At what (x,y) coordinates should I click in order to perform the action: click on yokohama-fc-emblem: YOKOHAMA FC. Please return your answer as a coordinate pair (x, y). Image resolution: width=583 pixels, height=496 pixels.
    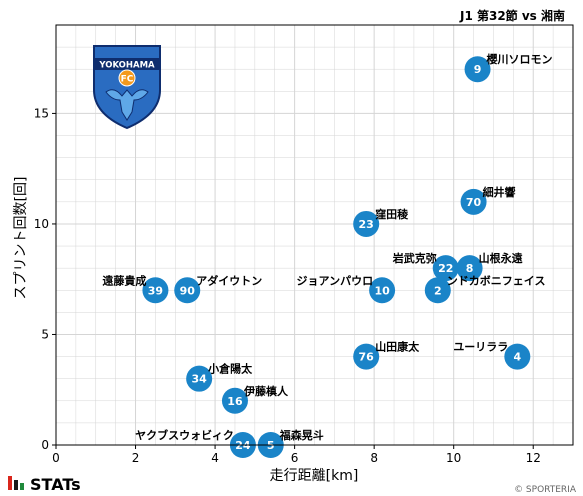
    Looking at the image, I should click on (127, 87).